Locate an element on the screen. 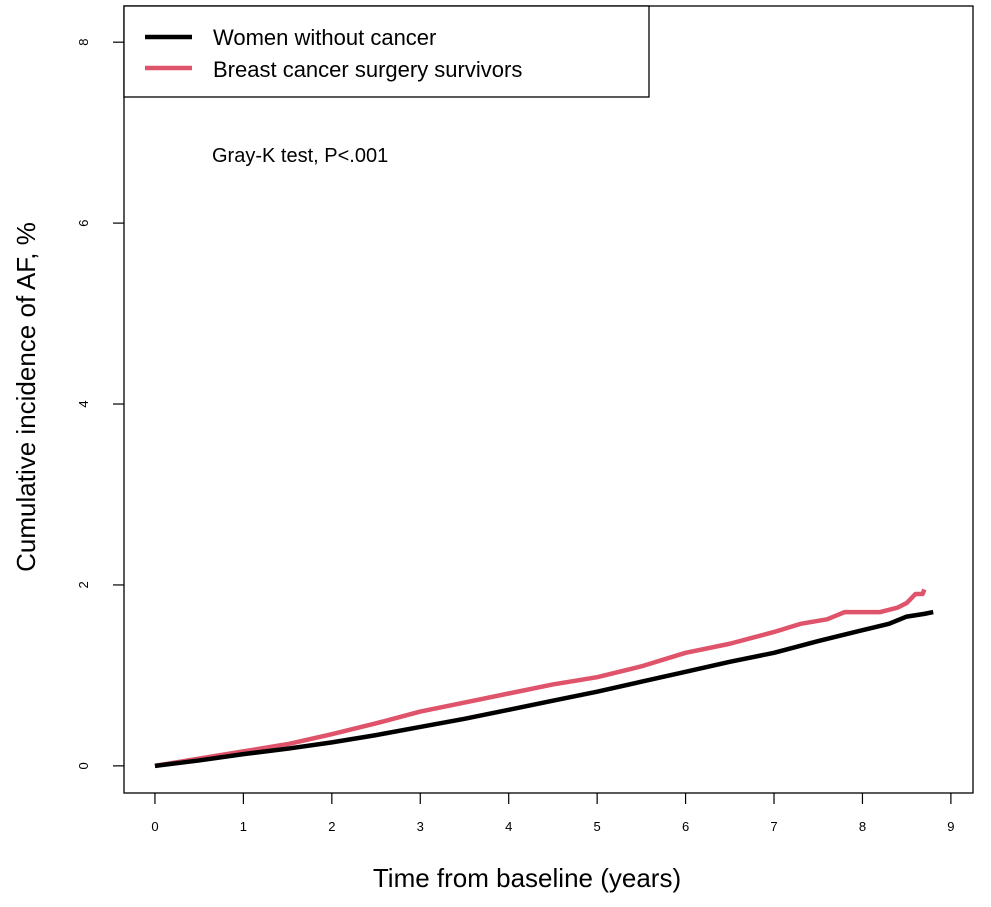 The height and width of the screenshot is (907, 991). y-axis: 0 2 4 6 8 is located at coordinates (100, 404).